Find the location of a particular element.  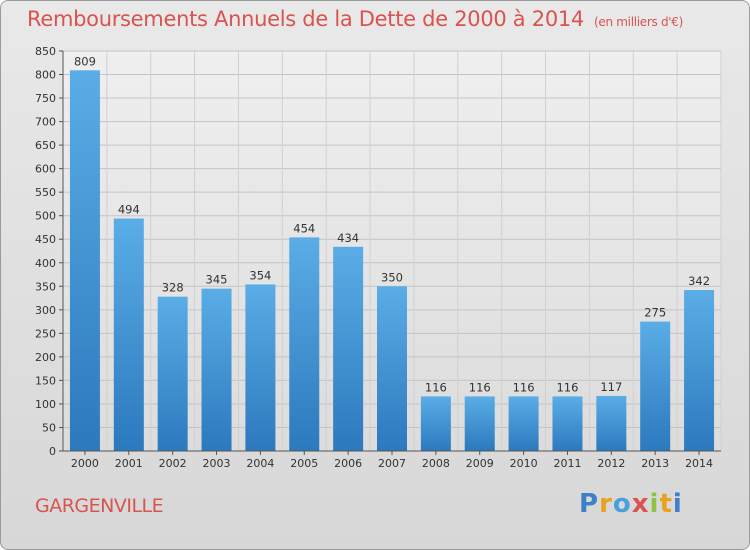

x-tick-label: 2013 is located at coordinates (655, 463).